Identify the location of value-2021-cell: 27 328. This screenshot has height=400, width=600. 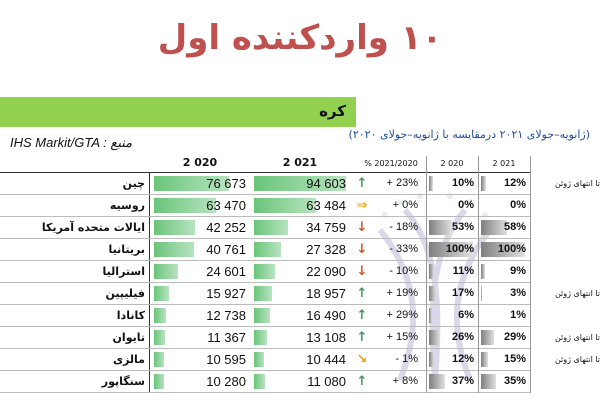
(300, 249).